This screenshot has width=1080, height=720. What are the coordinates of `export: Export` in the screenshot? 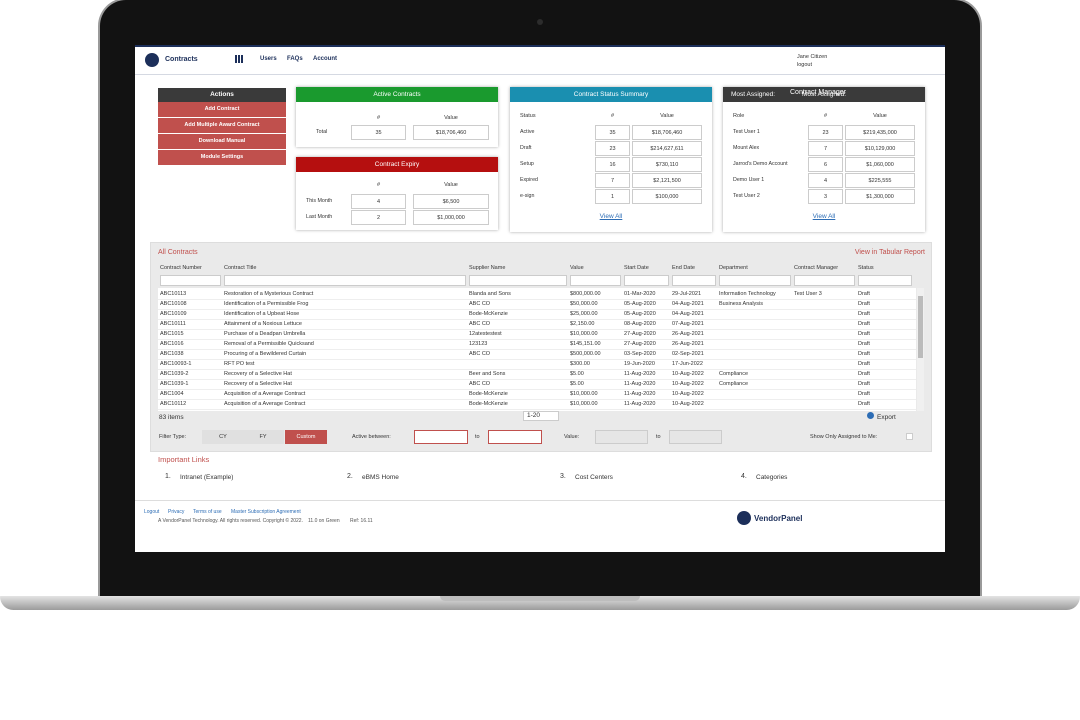 It's located at (886, 417).